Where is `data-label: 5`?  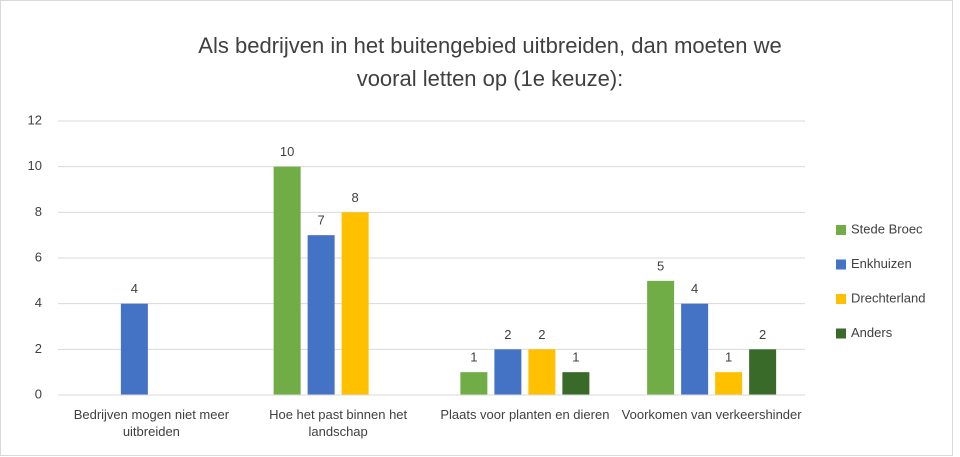
data-label: 5 is located at coordinates (660, 265).